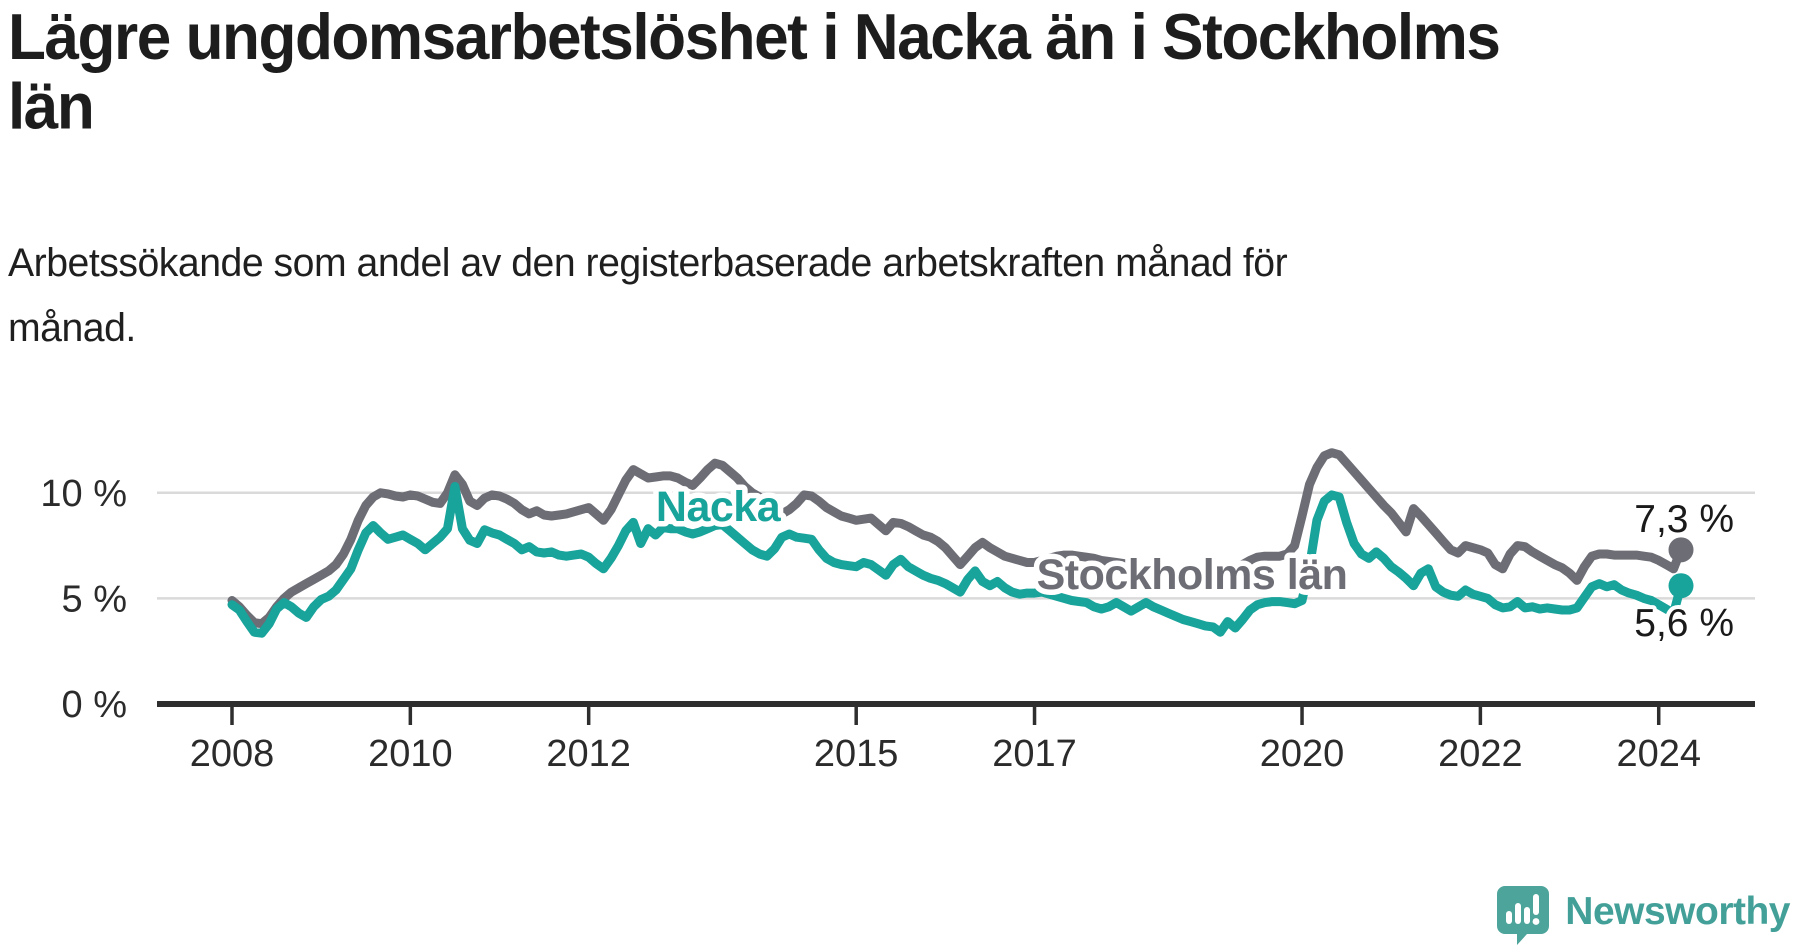  Describe the element at coordinates (51, 106) in the screenshot. I see `page-title-line-2: län` at that location.